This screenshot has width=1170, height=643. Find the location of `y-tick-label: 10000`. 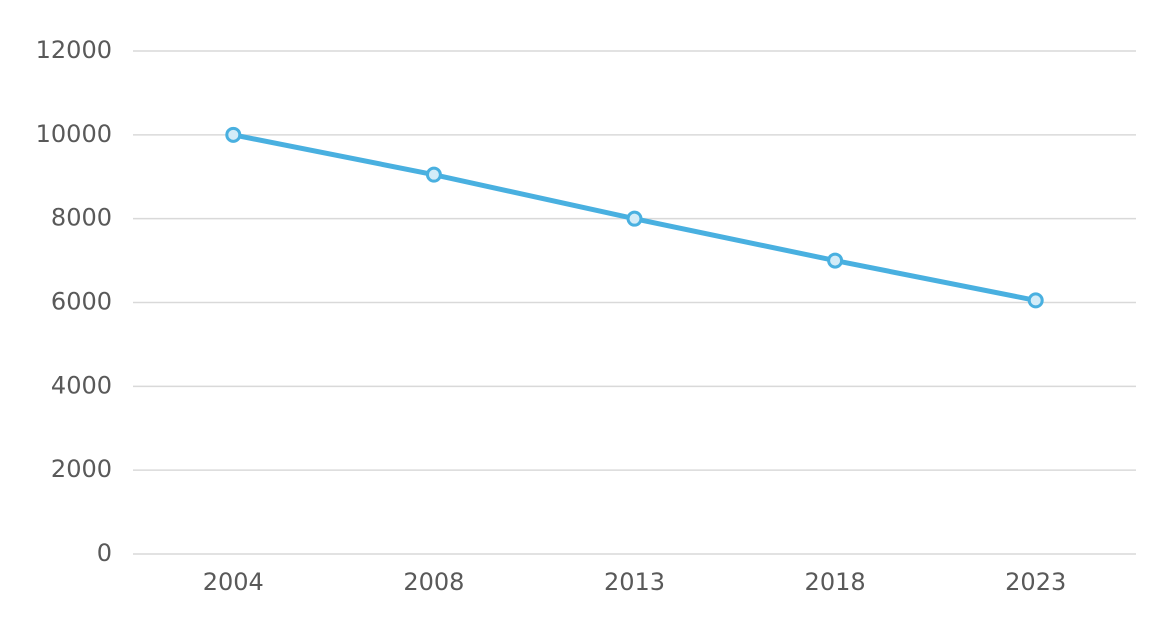

y-tick-label: 10000 is located at coordinates (74, 134).